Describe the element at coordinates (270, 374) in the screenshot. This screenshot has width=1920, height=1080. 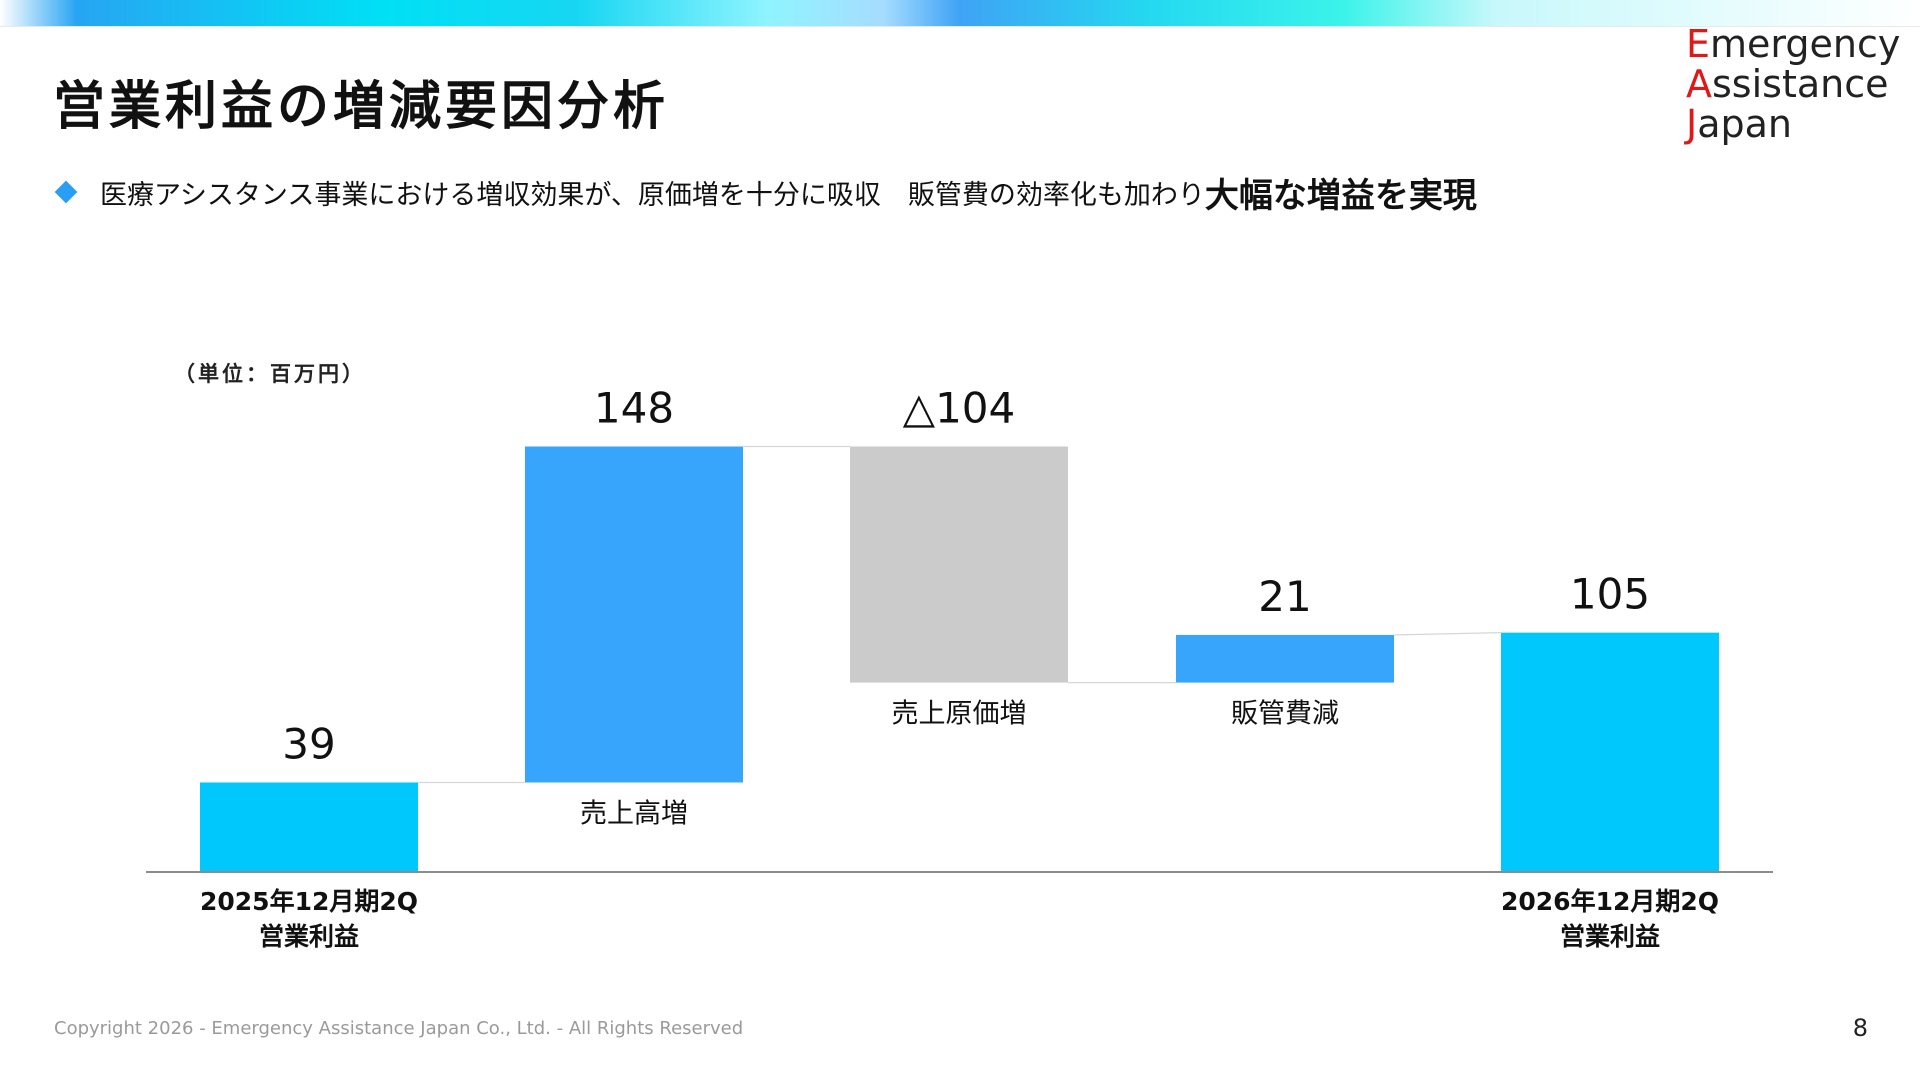
I see `unit-label: （単位：百万円）` at that location.